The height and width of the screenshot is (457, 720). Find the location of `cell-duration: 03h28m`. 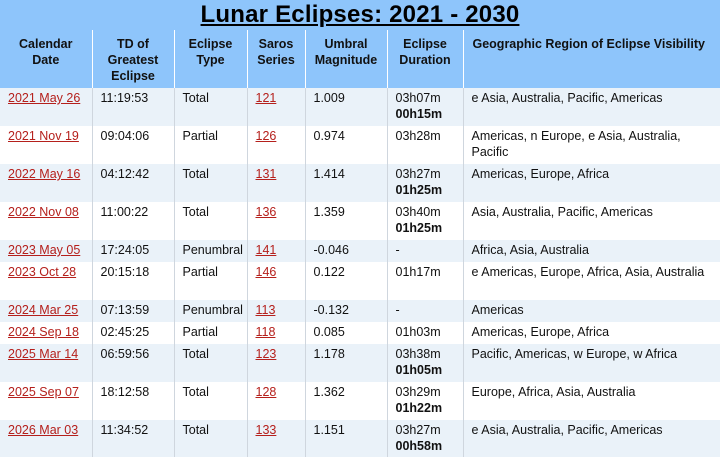

cell-duration: 03h28m is located at coordinates (425, 145).